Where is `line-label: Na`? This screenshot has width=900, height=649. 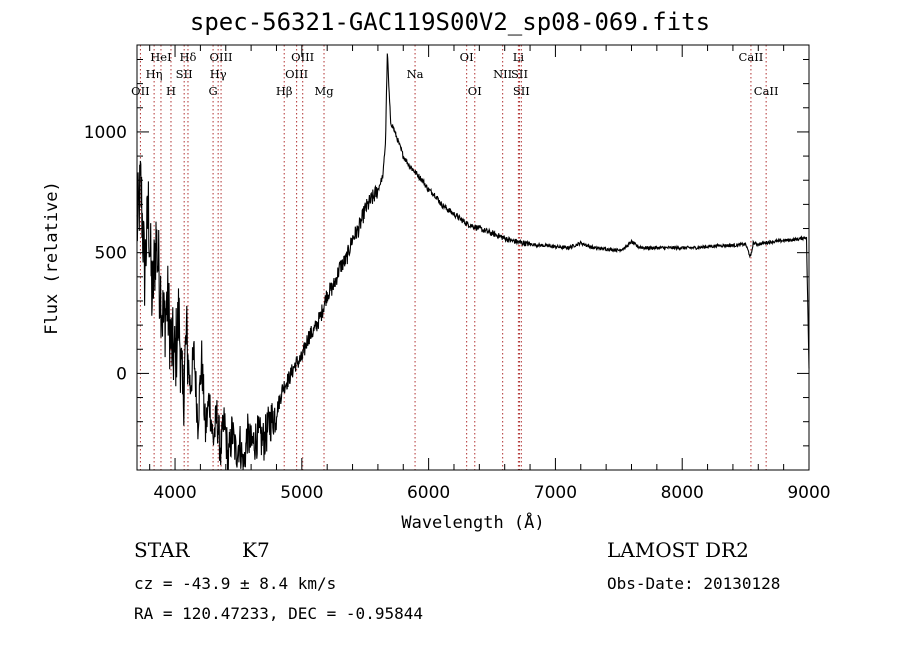 line-label: Na is located at coordinates (415, 74).